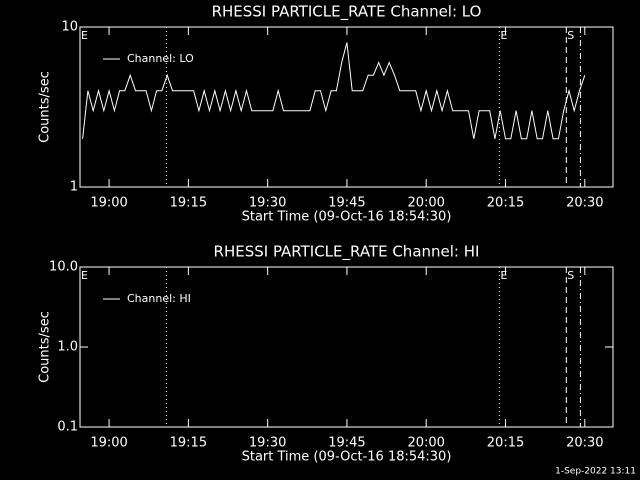 This screenshot has width=640, height=480. What do you see at coordinates (347, 252) in the screenshot?
I see `chart-title: RHESSI PARTICLE_RATE Channel: HI` at bounding box center [347, 252].